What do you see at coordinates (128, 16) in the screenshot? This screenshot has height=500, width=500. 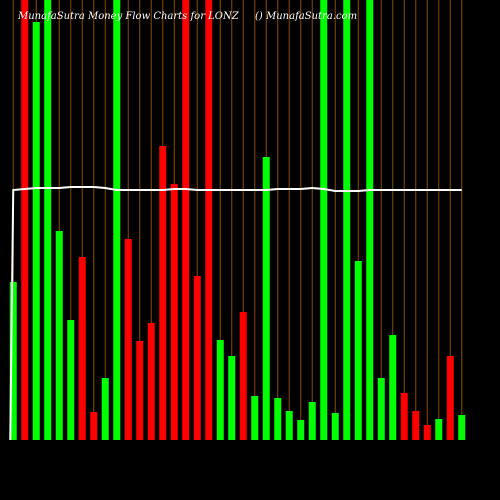 I see `chart-title: MunafaSutra Money Flow Charts for LONZ` at bounding box center [128, 16].